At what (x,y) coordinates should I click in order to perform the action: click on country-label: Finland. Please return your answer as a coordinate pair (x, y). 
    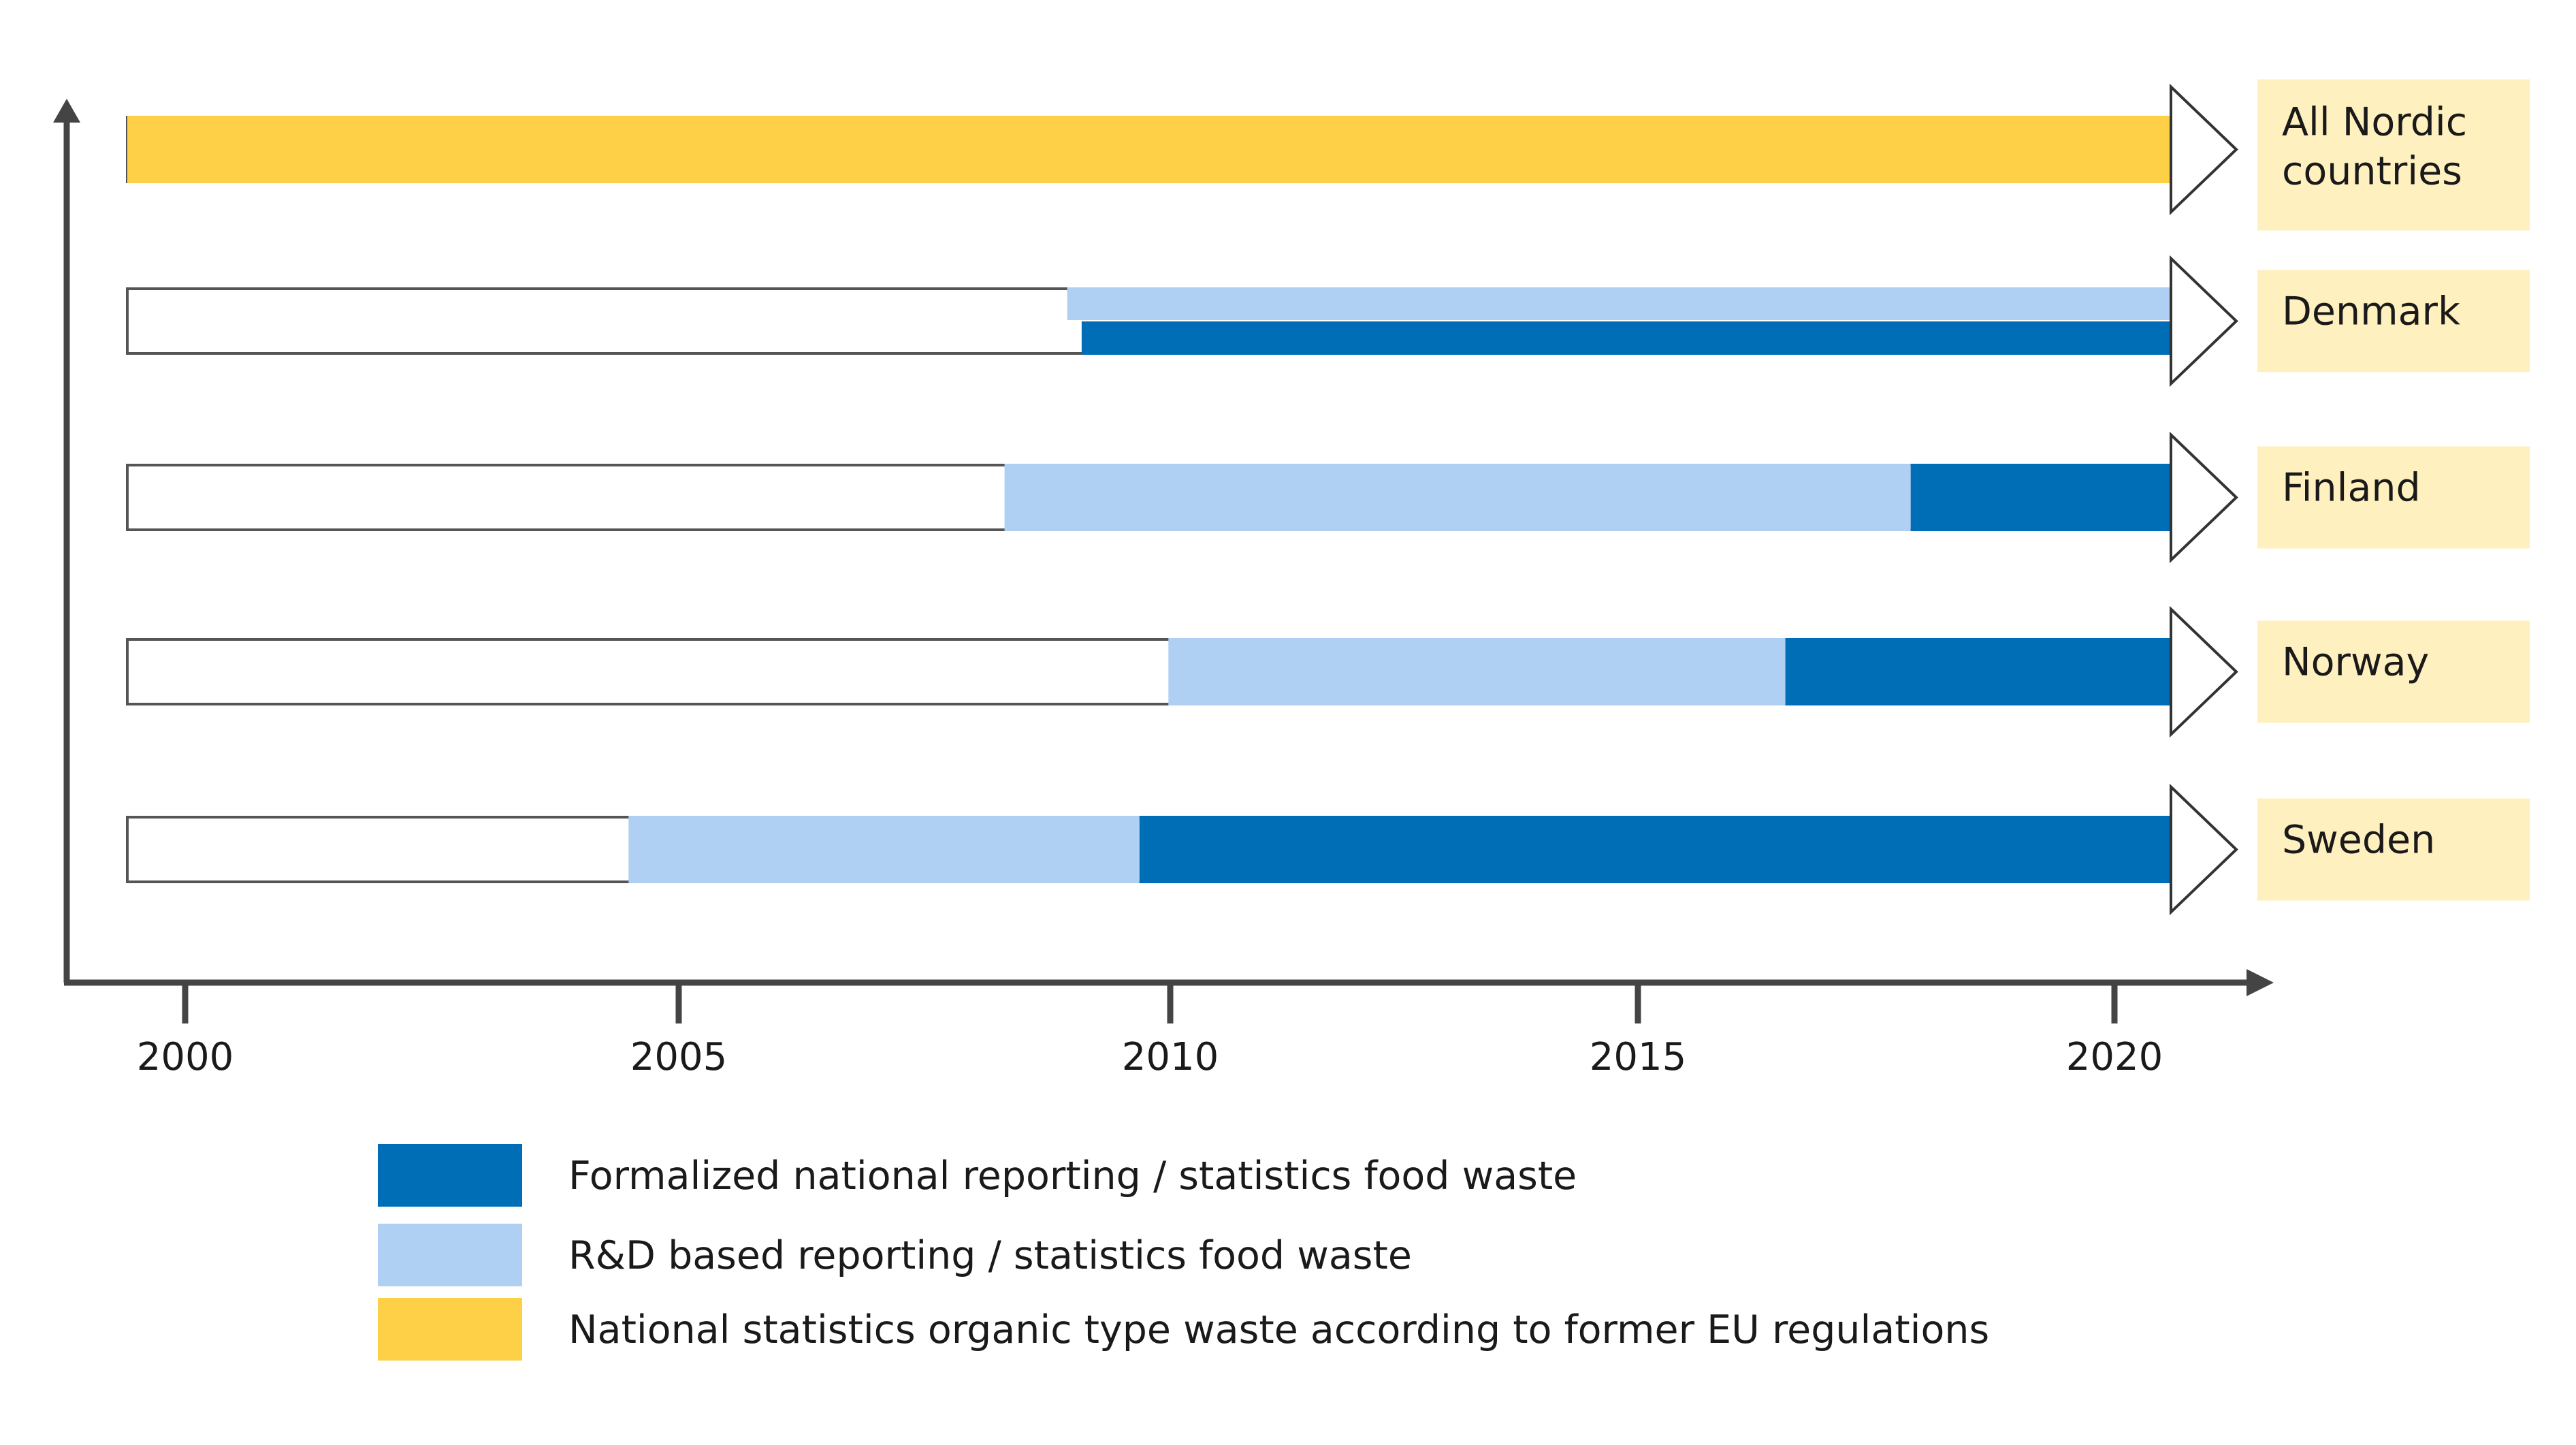
    Looking at the image, I should click on (2351, 488).